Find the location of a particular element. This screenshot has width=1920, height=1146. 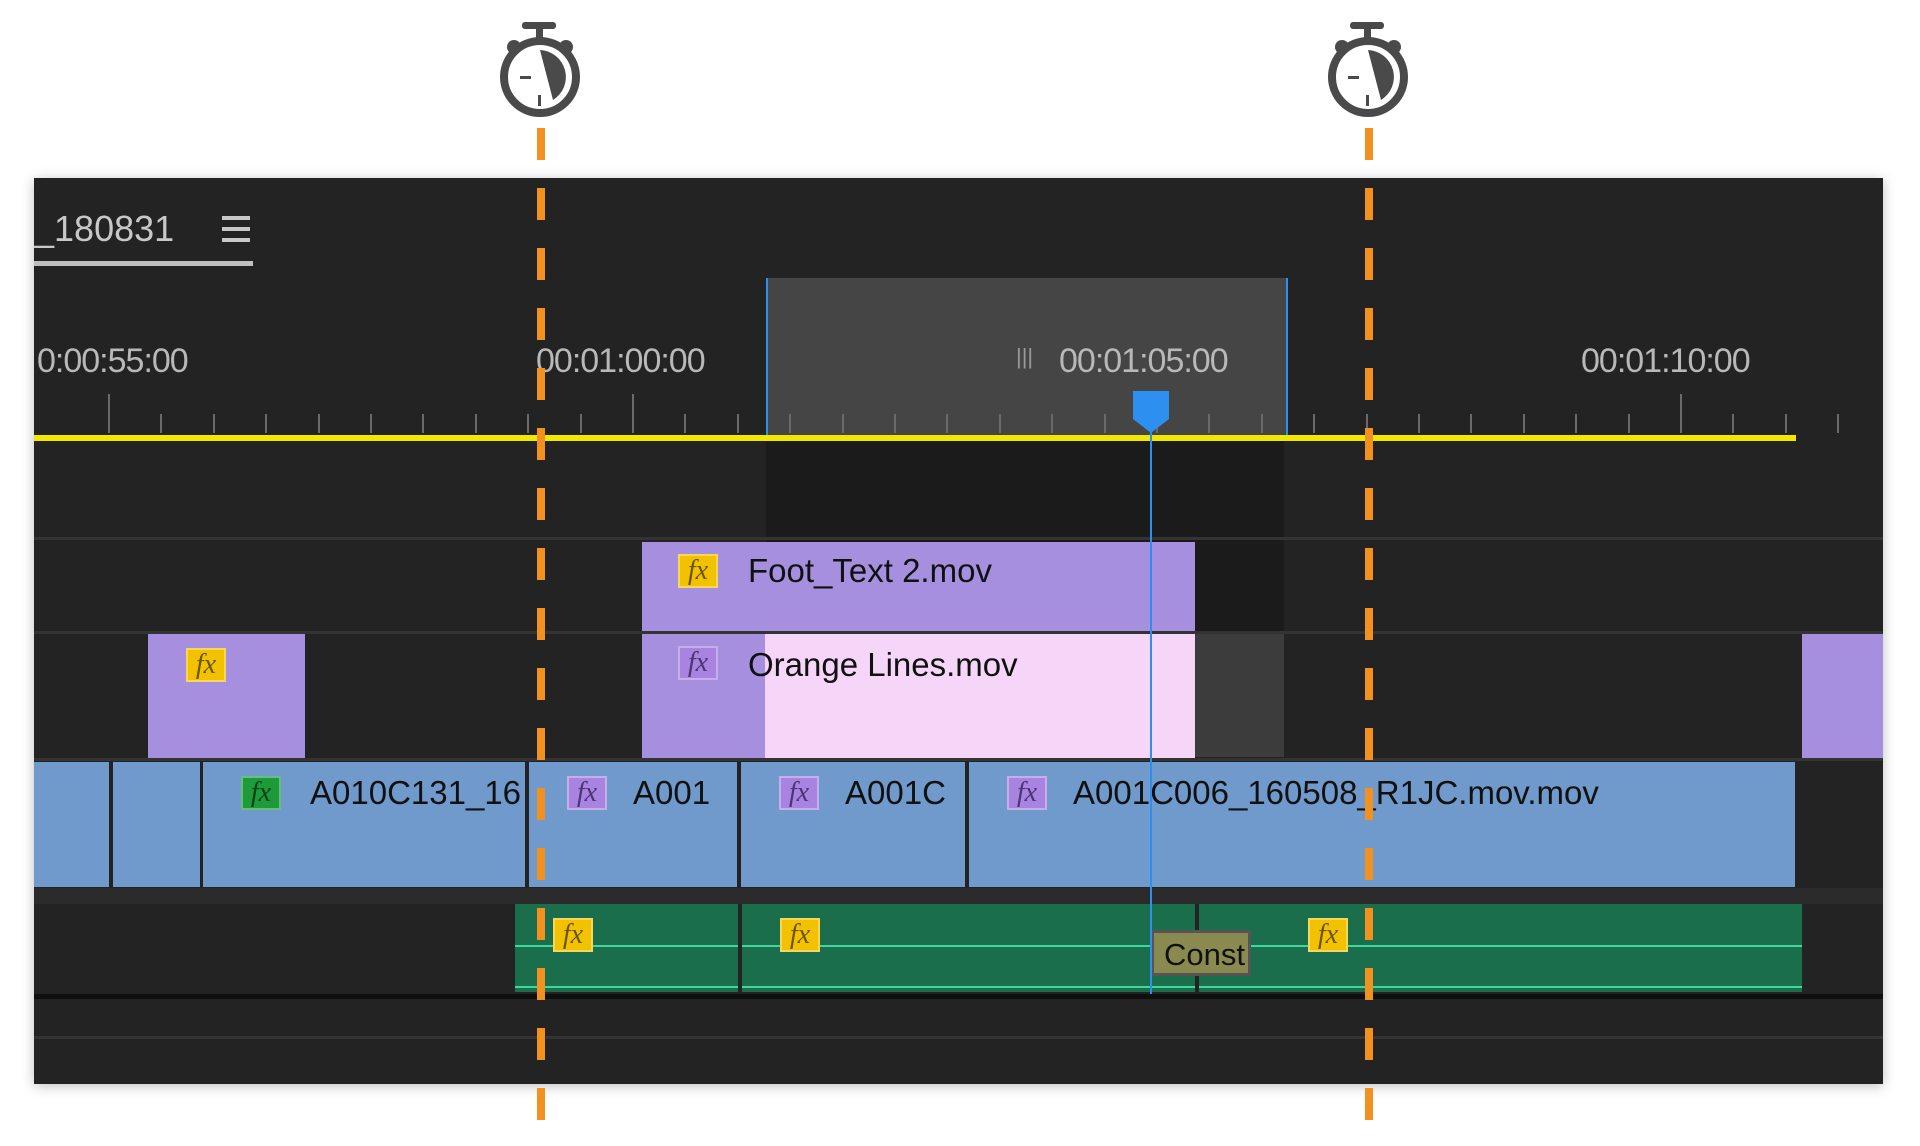

work-area-grip: ||| is located at coordinates (1025, 356).